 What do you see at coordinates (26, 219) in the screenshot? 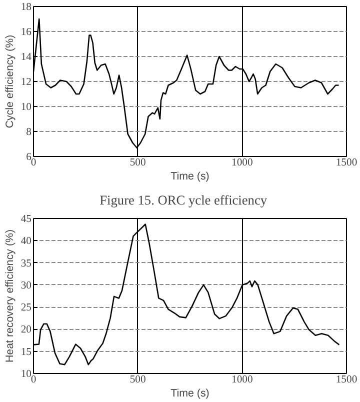
I see `y-tick-label: 45` at bounding box center [26, 219].